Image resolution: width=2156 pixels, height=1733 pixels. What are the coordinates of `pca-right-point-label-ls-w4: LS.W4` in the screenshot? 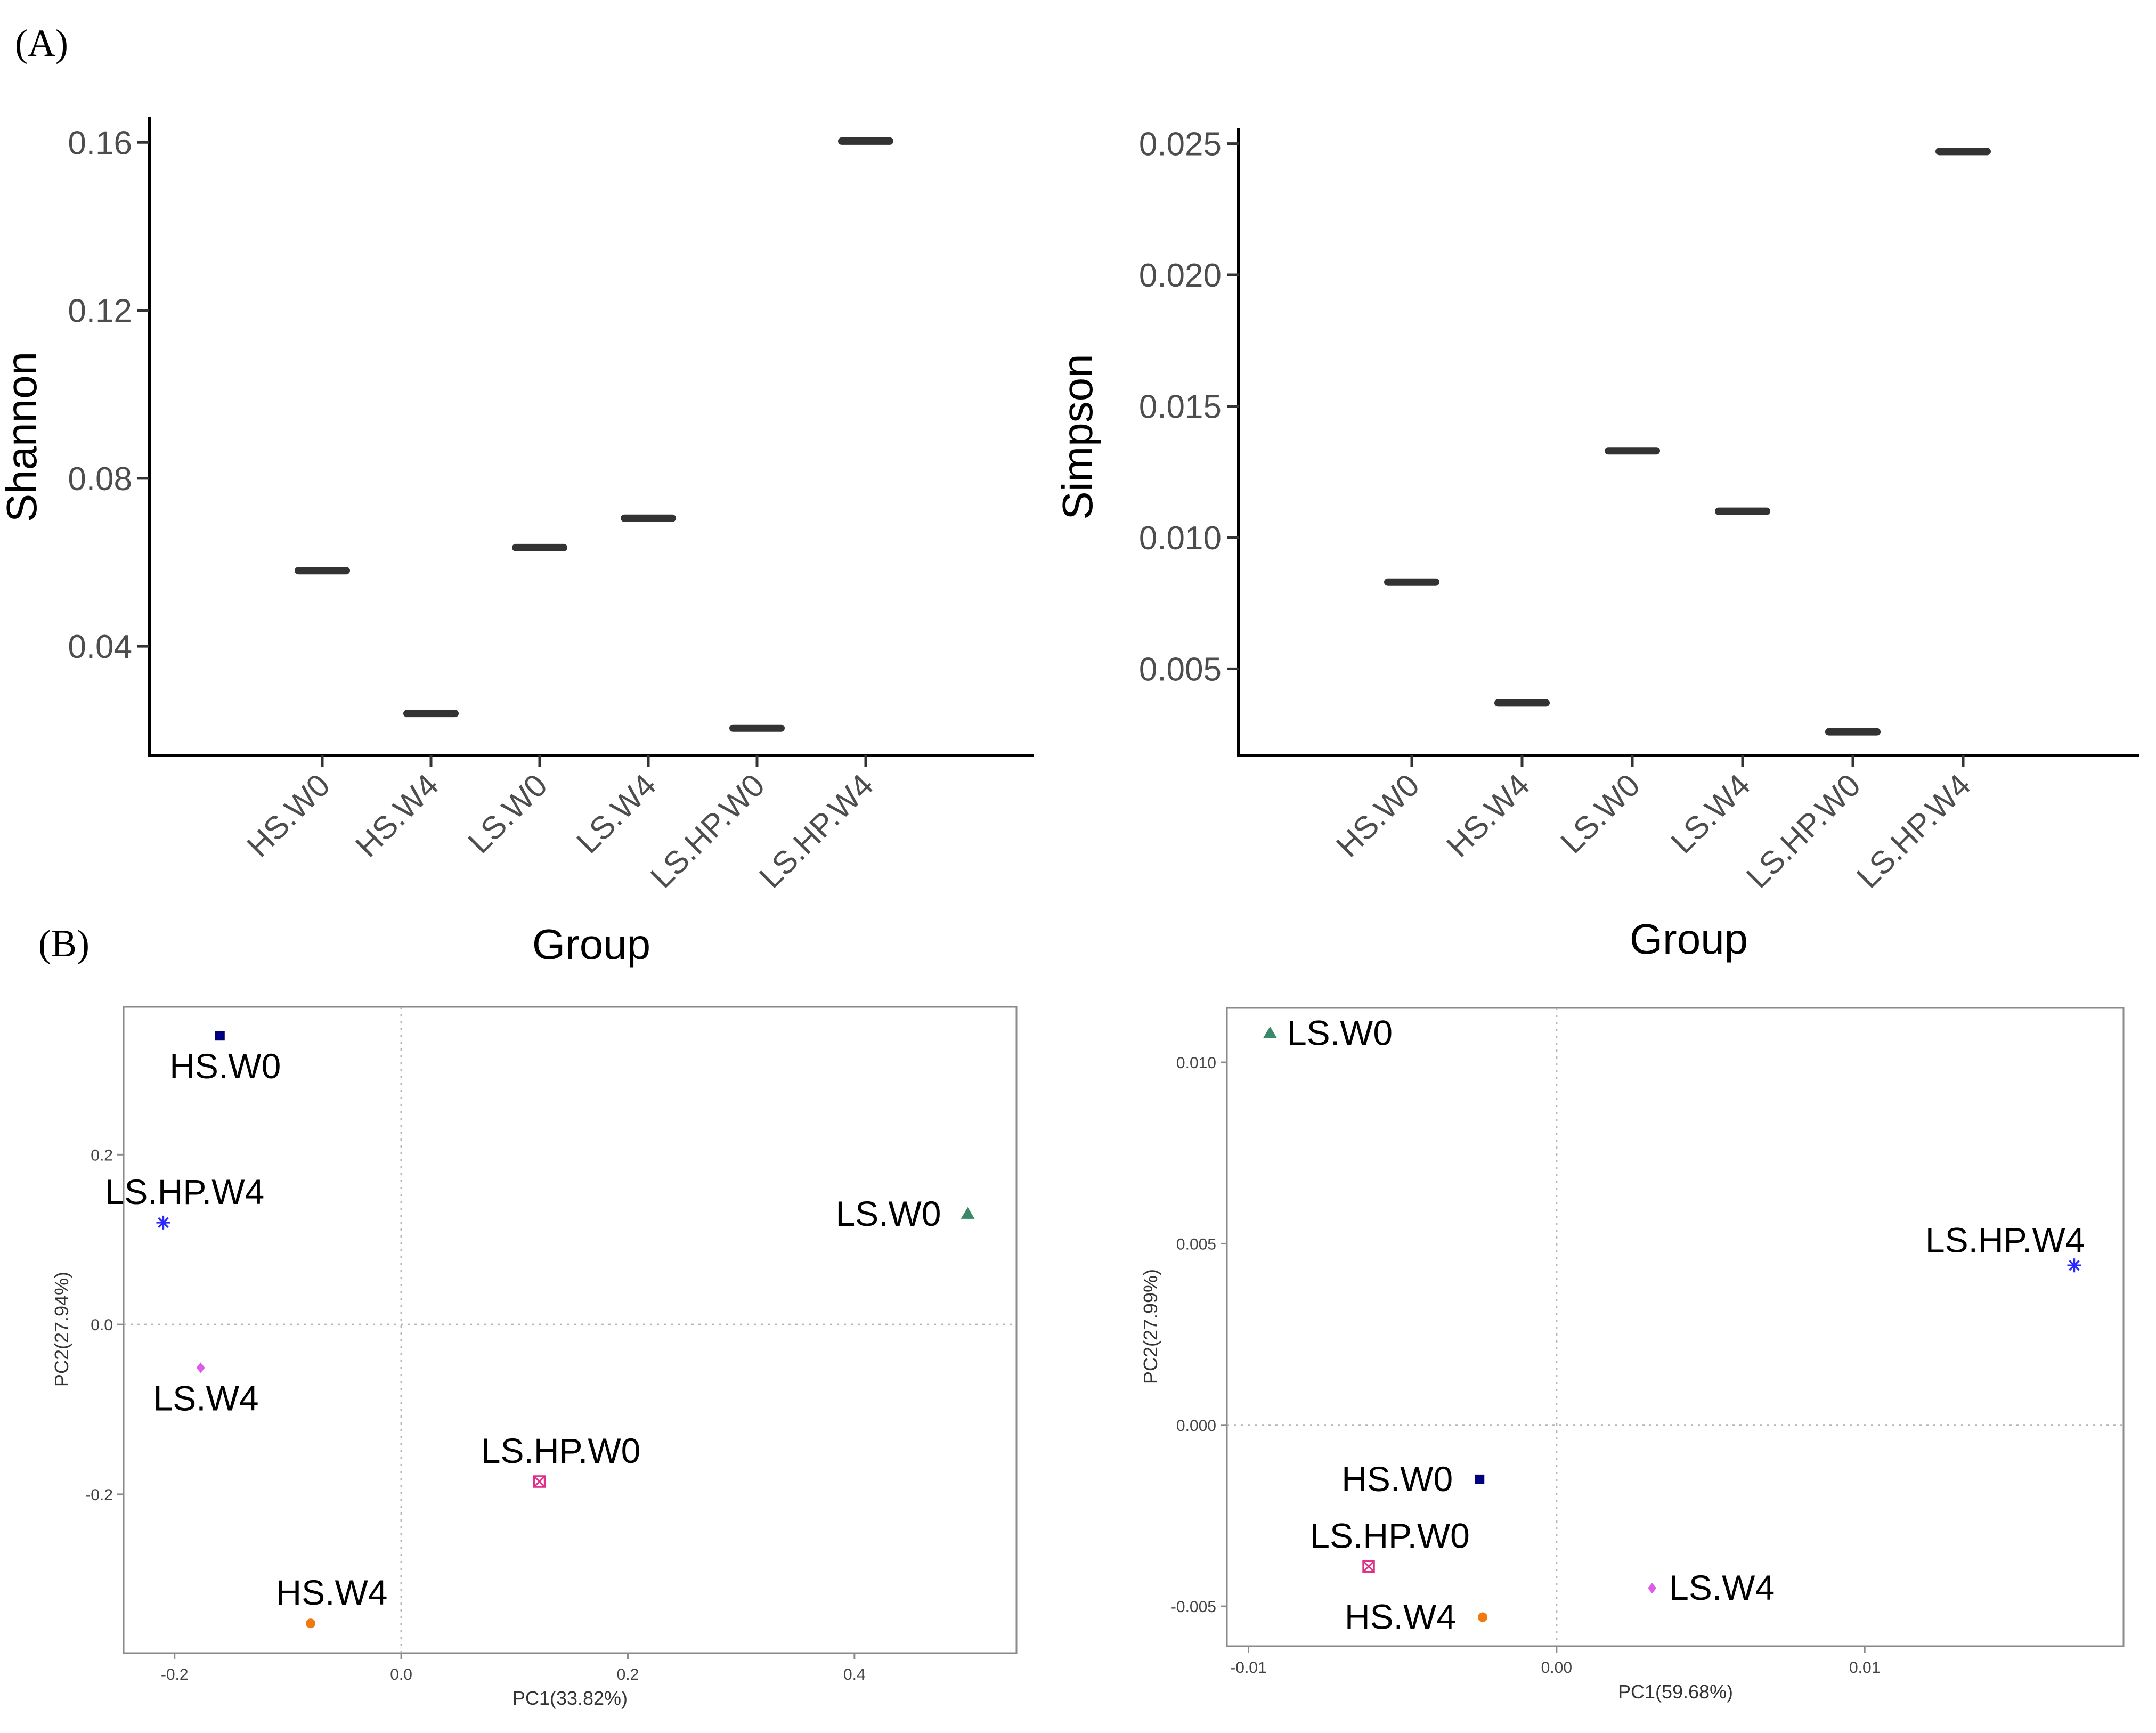 It's located at (1722, 1587).